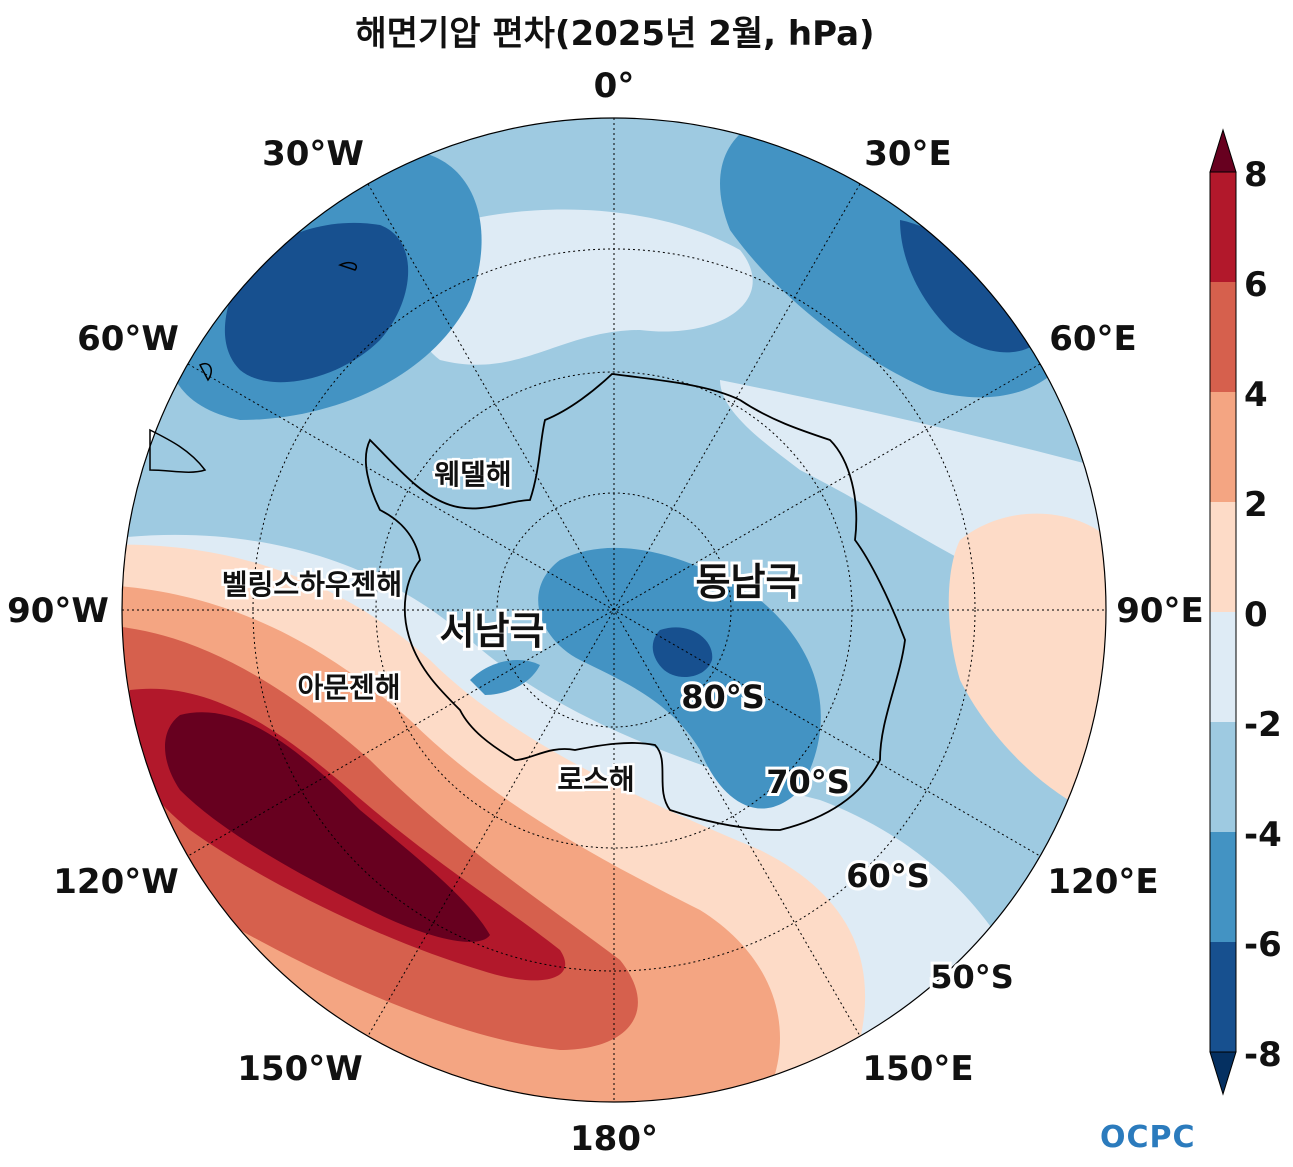 Image resolution: width=1293 pixels, height=1167 pixels. I want to click on lon-label-150w: 150°W, so click(299, 1069).